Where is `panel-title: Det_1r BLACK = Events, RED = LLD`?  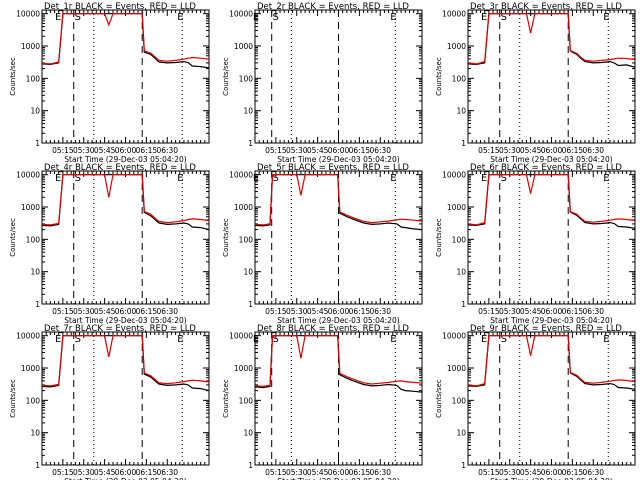 panel-title: Det_1r BLACK = Events, RED = LLD is located at coordinates (120, 7).